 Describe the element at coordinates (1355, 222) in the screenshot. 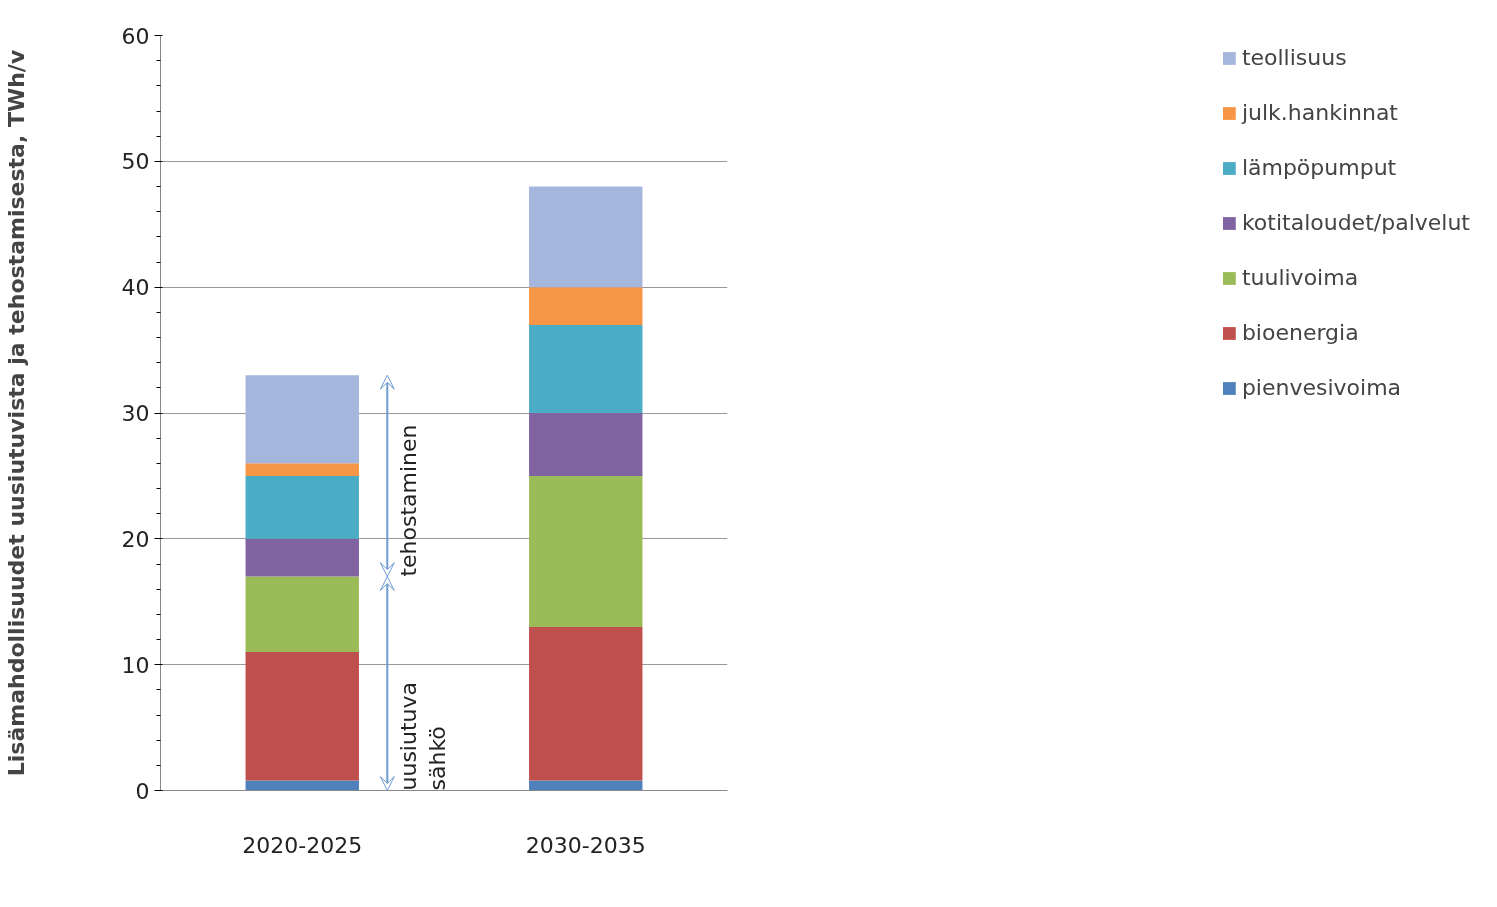

I see `legend-label: kotitaloudet/palvelut` at that location.